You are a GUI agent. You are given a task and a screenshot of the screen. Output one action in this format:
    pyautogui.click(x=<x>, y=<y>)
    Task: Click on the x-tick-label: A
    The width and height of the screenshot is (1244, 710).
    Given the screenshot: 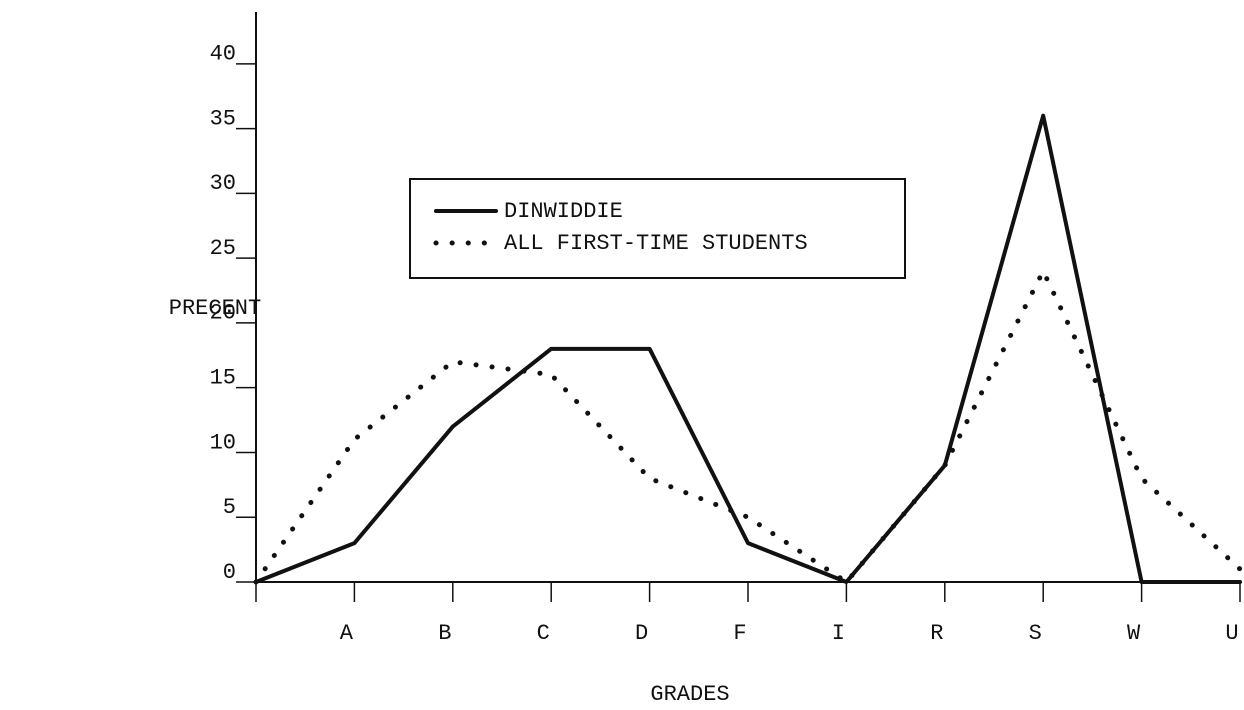 What is the action you would take?
    pyautogui.click(x=347, y=633)
    